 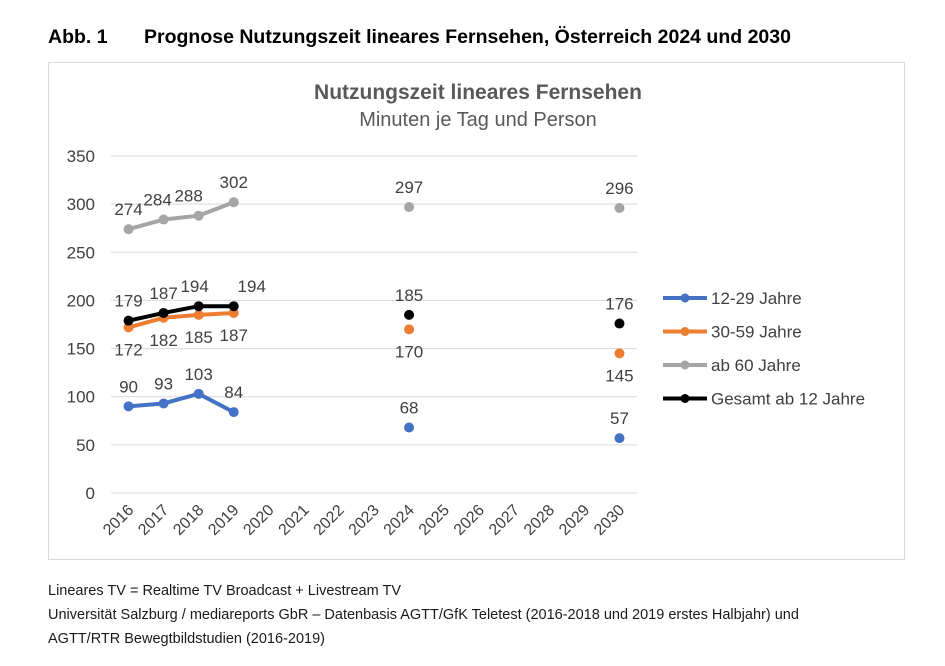 What do you see at coordinates (234, 335) in the screenshot?
I see `data-label-30-59-jahre: 187` at bounding box center [234, 335].